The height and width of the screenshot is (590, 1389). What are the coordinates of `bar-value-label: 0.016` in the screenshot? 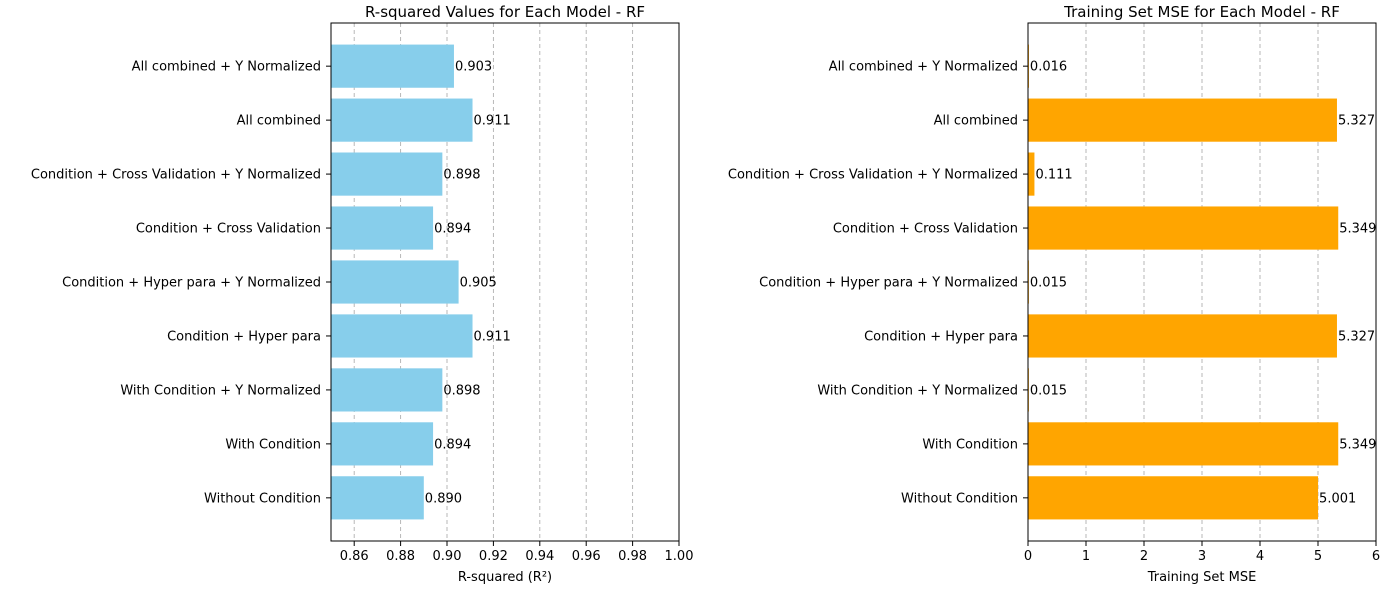 It's located at (1048, 67).